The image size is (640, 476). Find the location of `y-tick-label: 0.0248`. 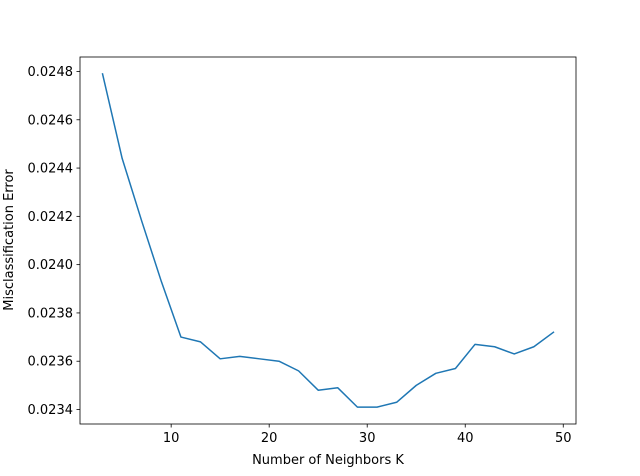

y-tick-label: 0.0248 is located at coordinates (51, 72).